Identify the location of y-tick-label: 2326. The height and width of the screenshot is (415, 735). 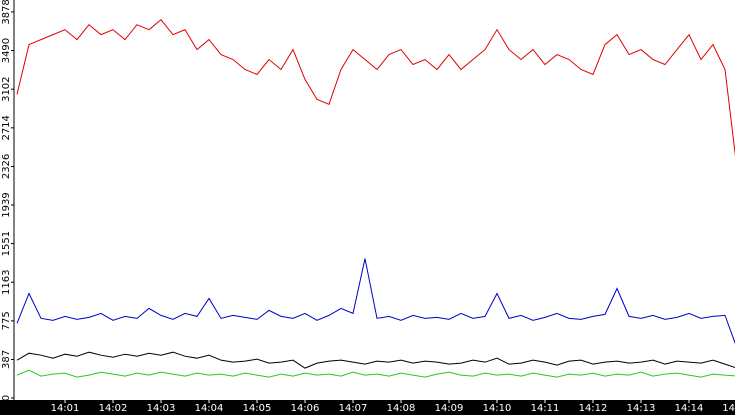
(6, 166).